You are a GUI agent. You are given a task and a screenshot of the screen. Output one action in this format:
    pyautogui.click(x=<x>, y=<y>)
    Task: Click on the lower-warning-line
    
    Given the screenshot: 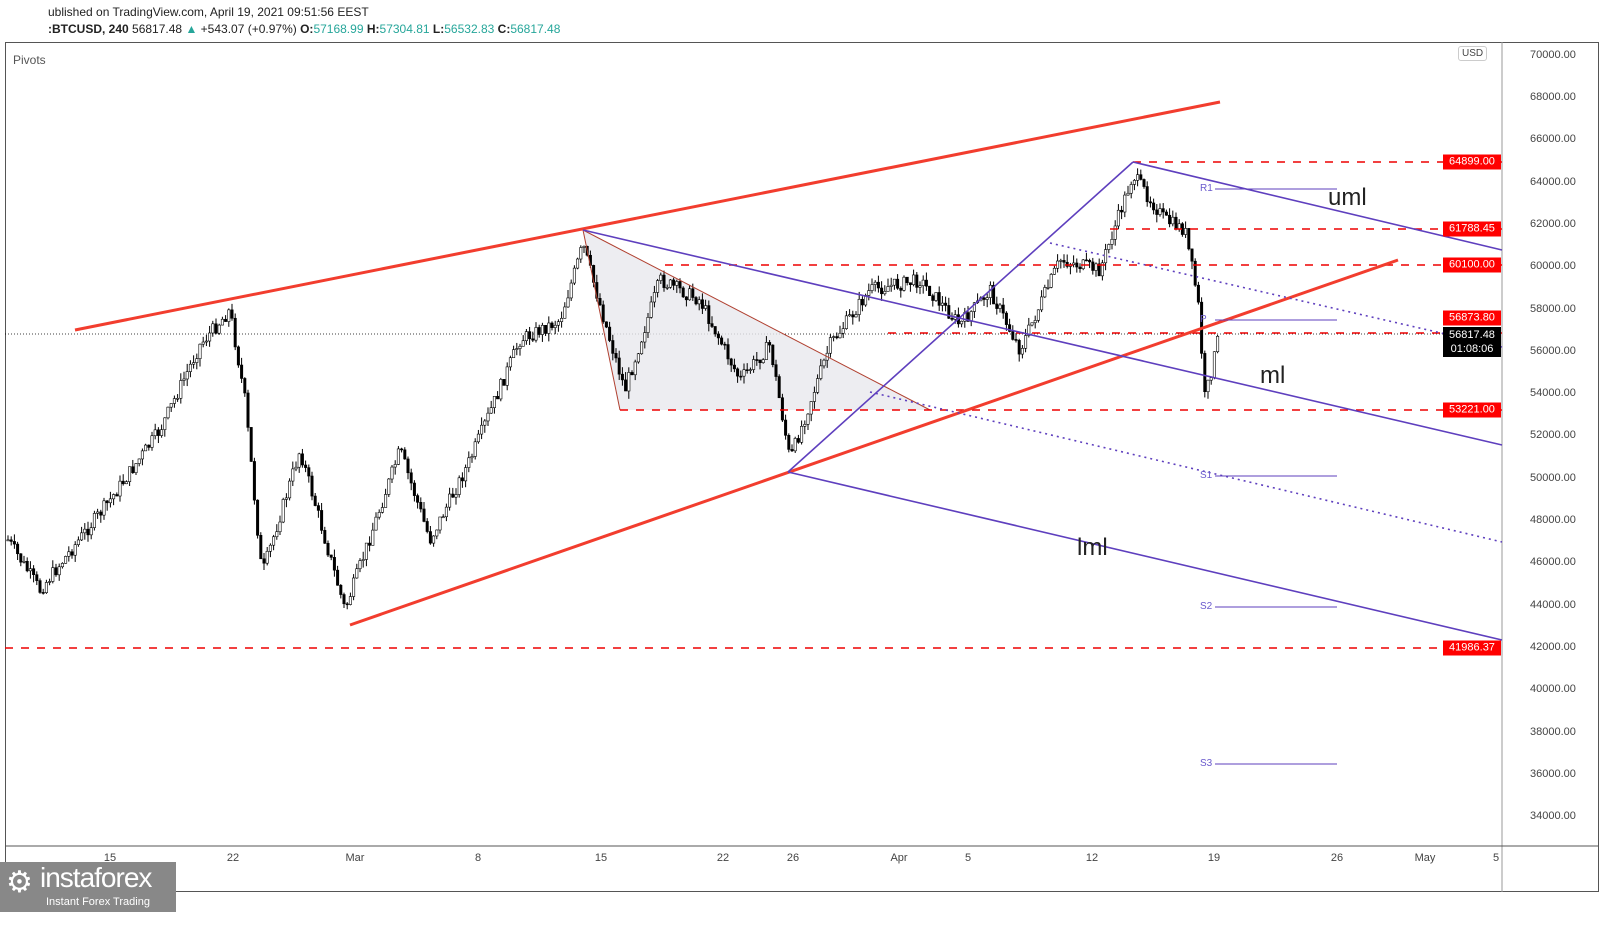 What is the action you would take?
    pyautogui.click(x=1186, y=467)
    